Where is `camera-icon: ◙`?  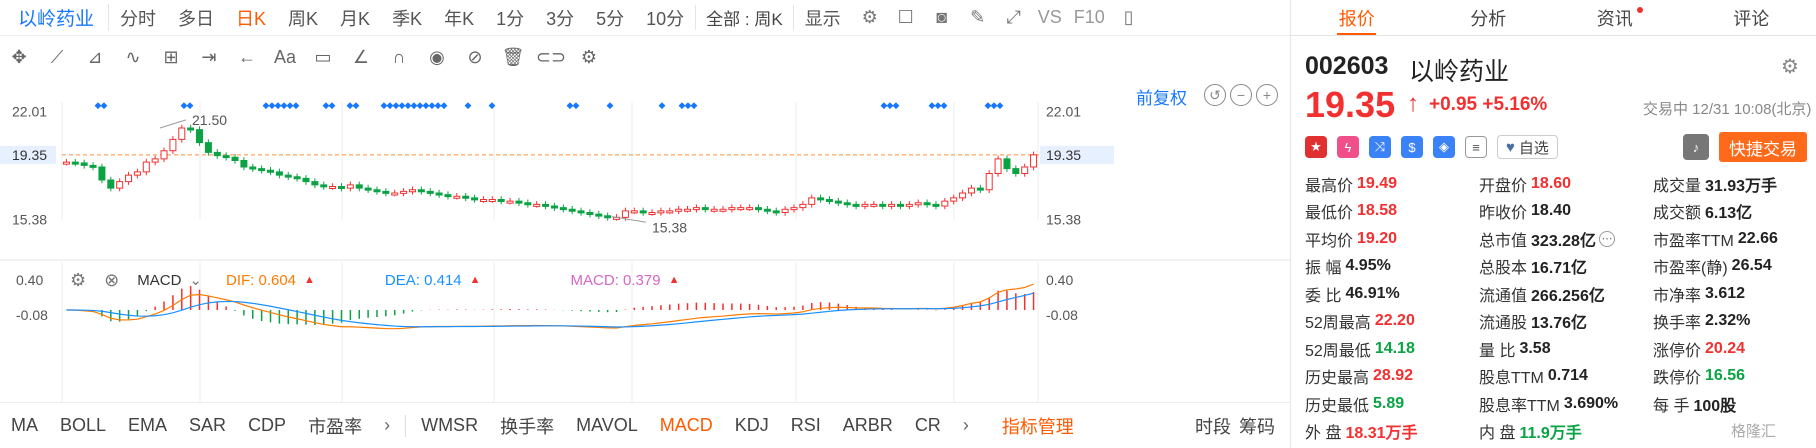
camera-icon: ◙ is located at coordinates (942, 17).